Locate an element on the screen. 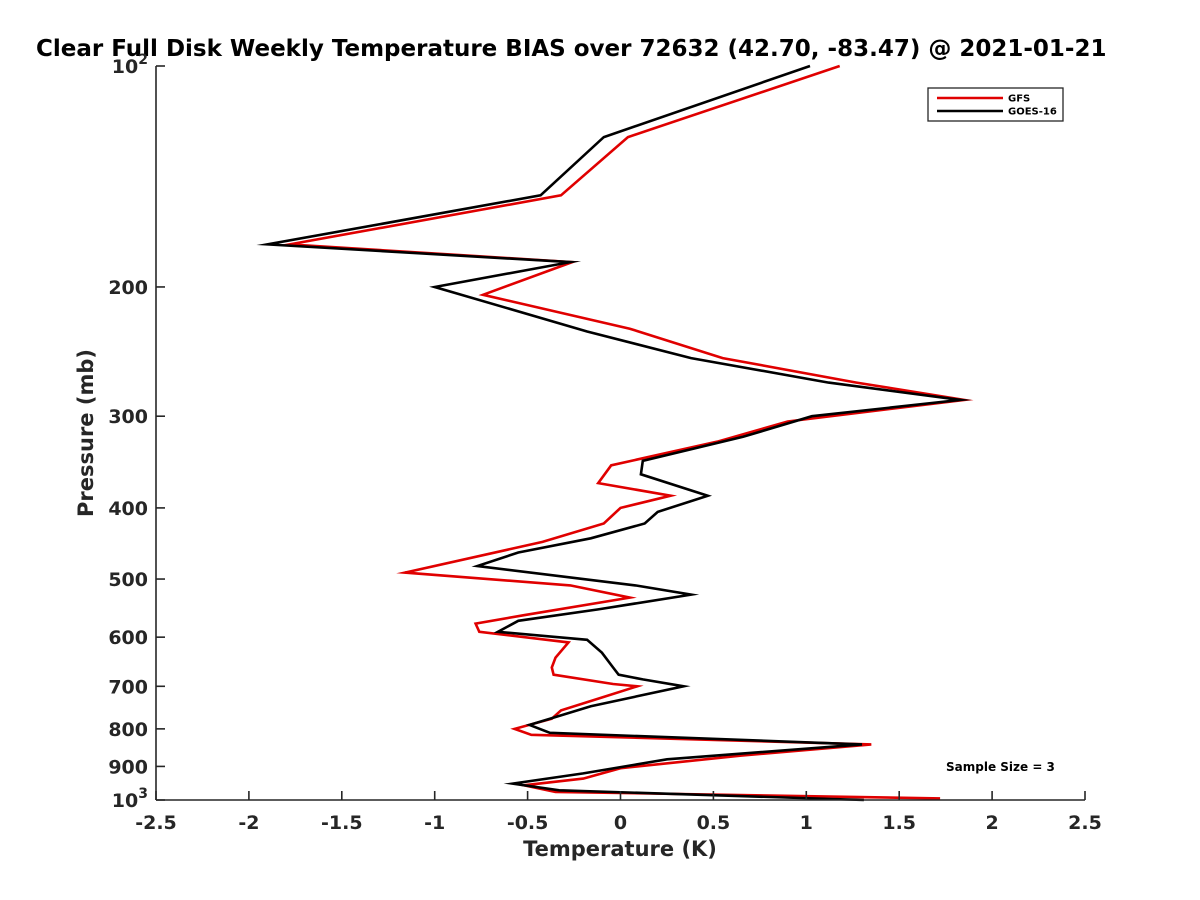 The image size is (1200, 900). x-tick-label: 2.5 is located at coordinates (1085, 823).